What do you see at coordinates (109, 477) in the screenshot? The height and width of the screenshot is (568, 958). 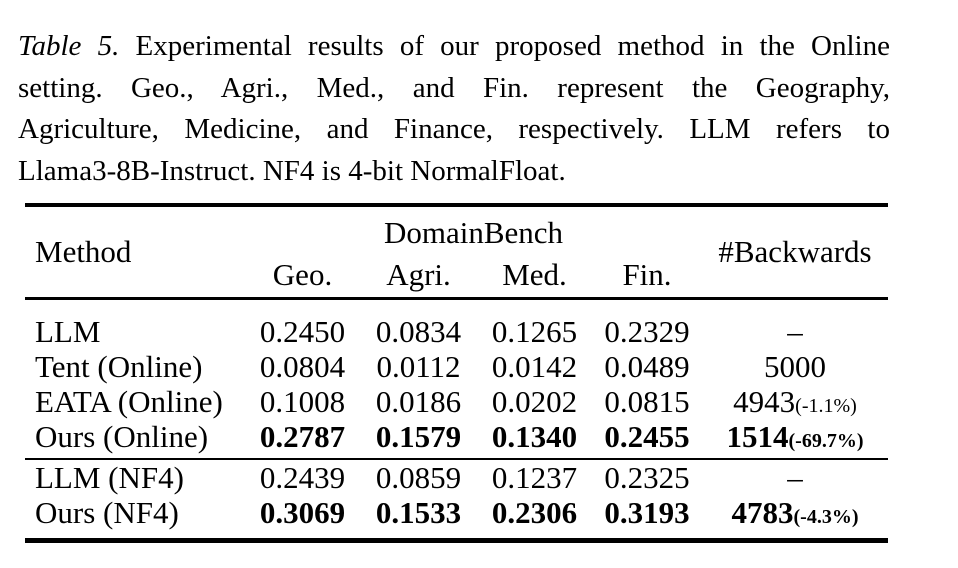 I see `method-cell: LLM (NF4)` at bounding box center [109, 477].